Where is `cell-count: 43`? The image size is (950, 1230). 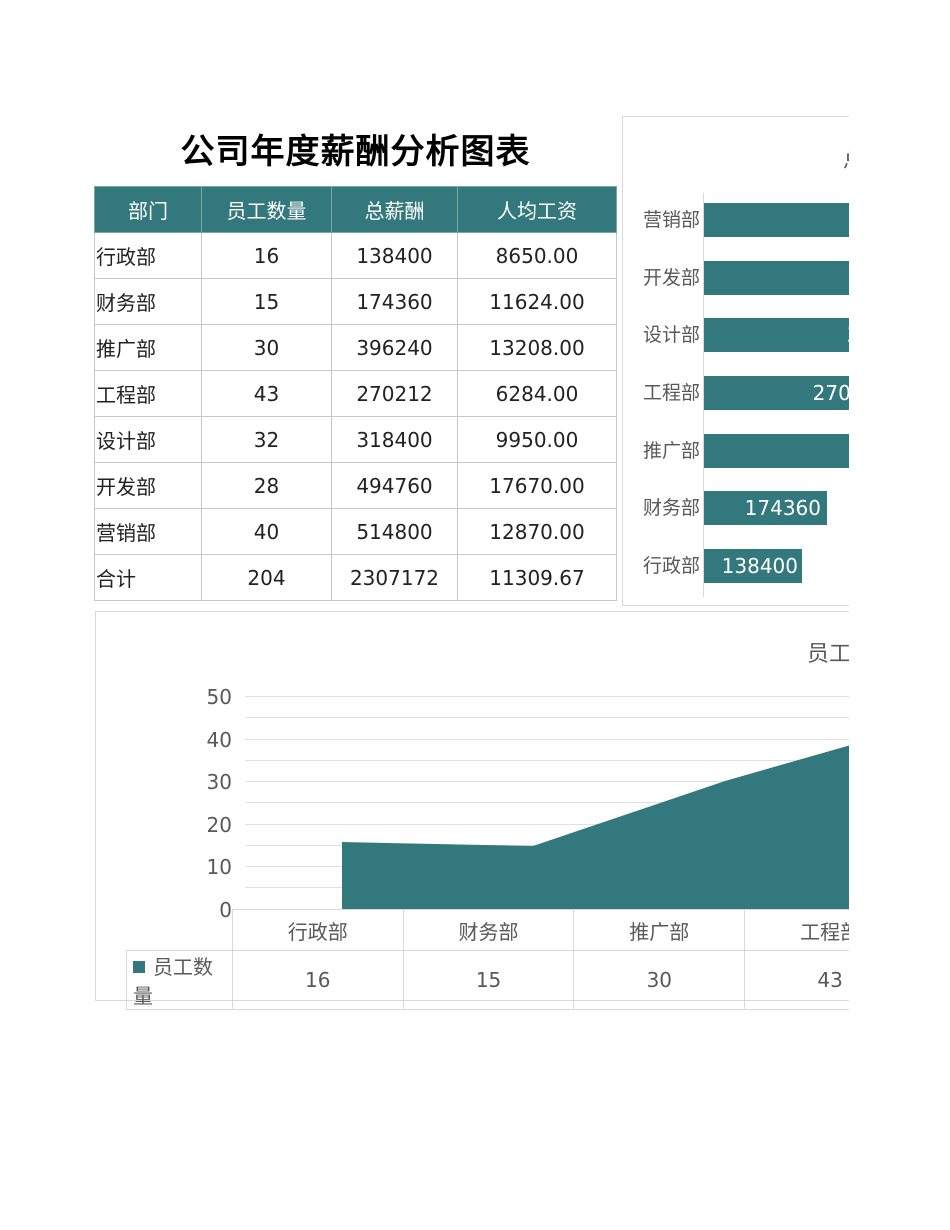
cell-count: 43 is located at coordinates (266, 393).